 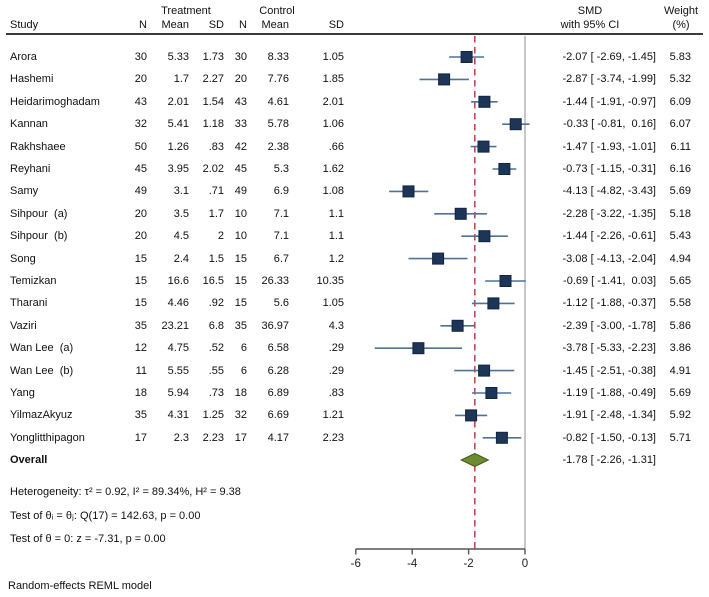 What do you see at coordinates (468, 564) in the screenshot?
I see `x-tick-label: -2` at bounding box center [468, 564].